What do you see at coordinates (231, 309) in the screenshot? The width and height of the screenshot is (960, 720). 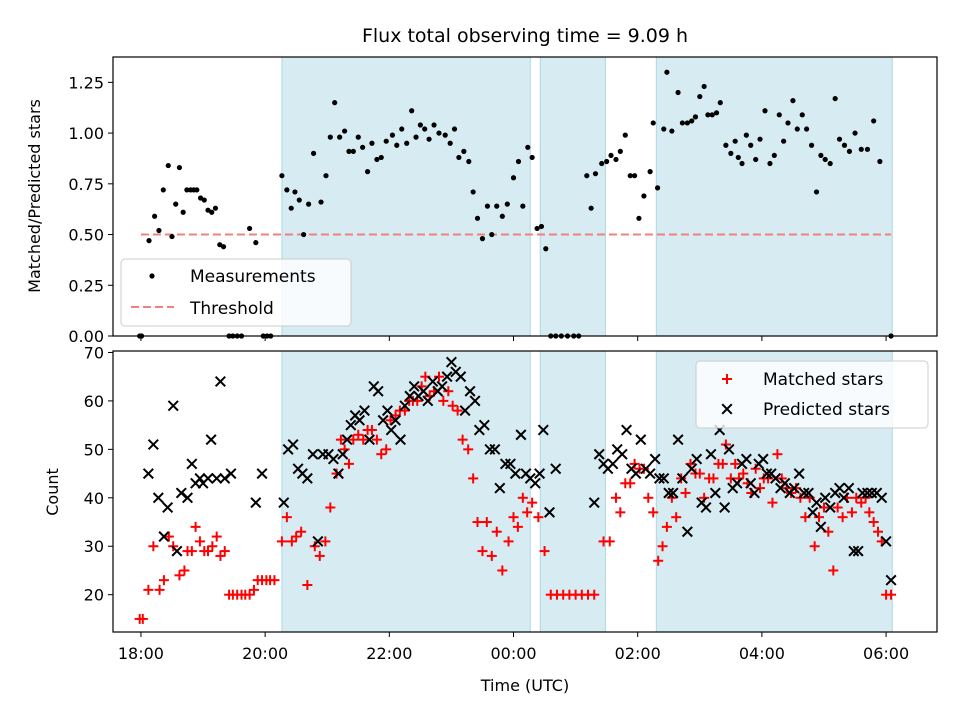 I see `legend-threshold-label: Threshold` at bounding box center [231, 309].